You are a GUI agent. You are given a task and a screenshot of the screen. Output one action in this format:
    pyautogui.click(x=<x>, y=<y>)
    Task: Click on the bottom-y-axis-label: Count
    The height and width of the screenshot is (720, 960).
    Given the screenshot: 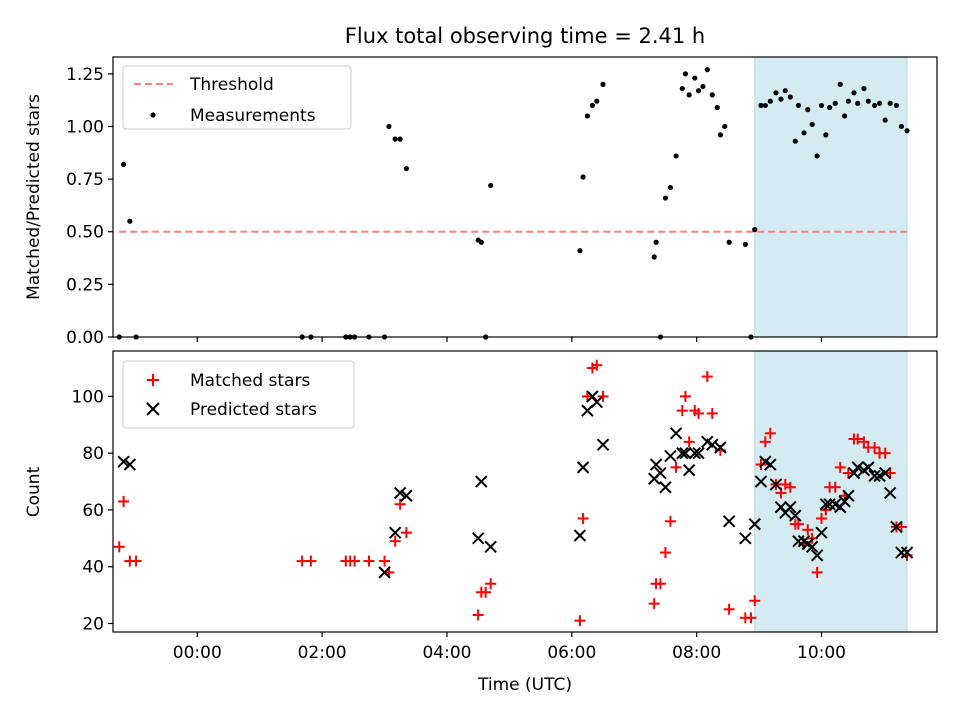 What is the action you would take?
    pyautogui.click(x=34, y=491)
    